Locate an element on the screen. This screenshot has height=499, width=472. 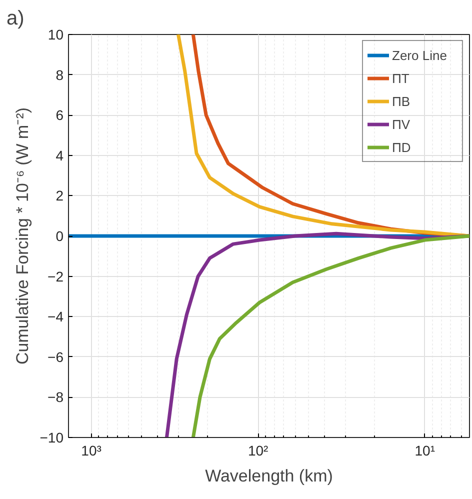
y-tick-label: 6 is located at coordinates (60, 115).